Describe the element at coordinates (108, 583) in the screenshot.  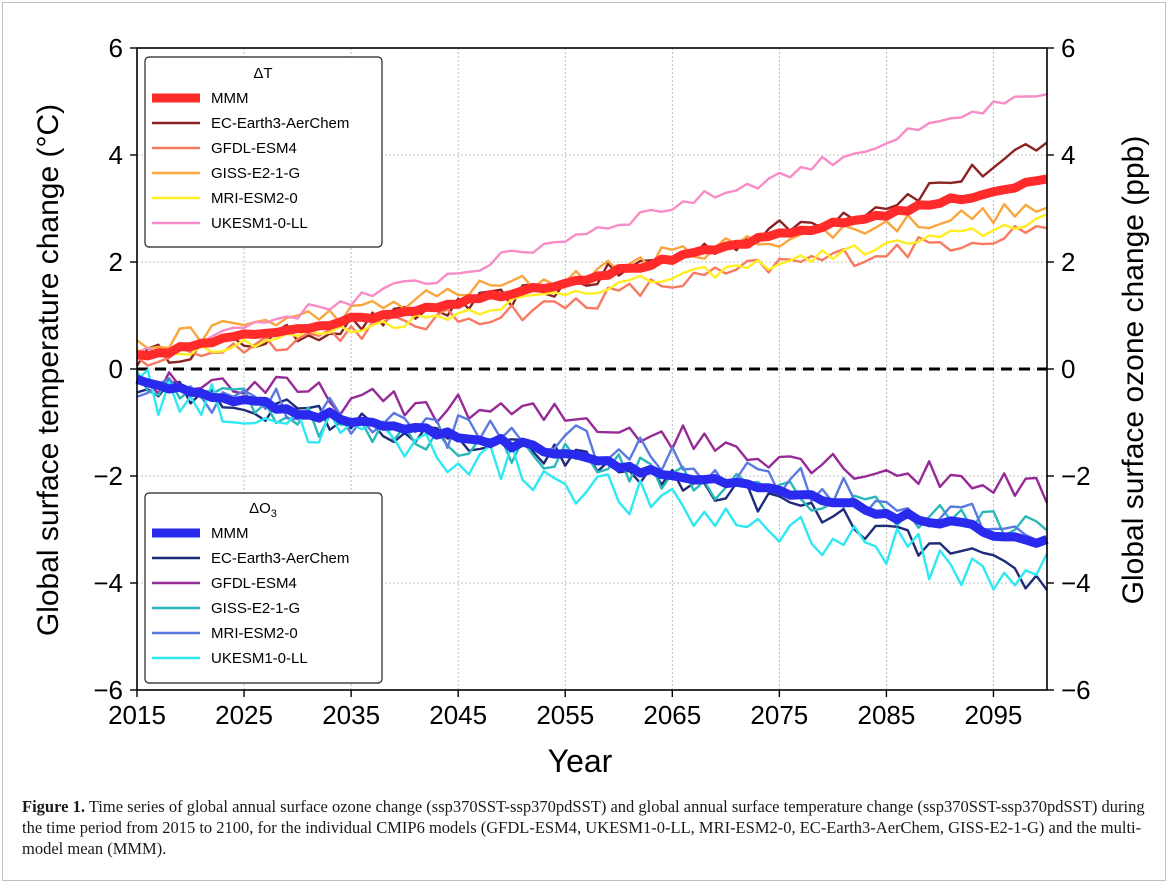
I see `y-left-tick-label: −4` at that location.